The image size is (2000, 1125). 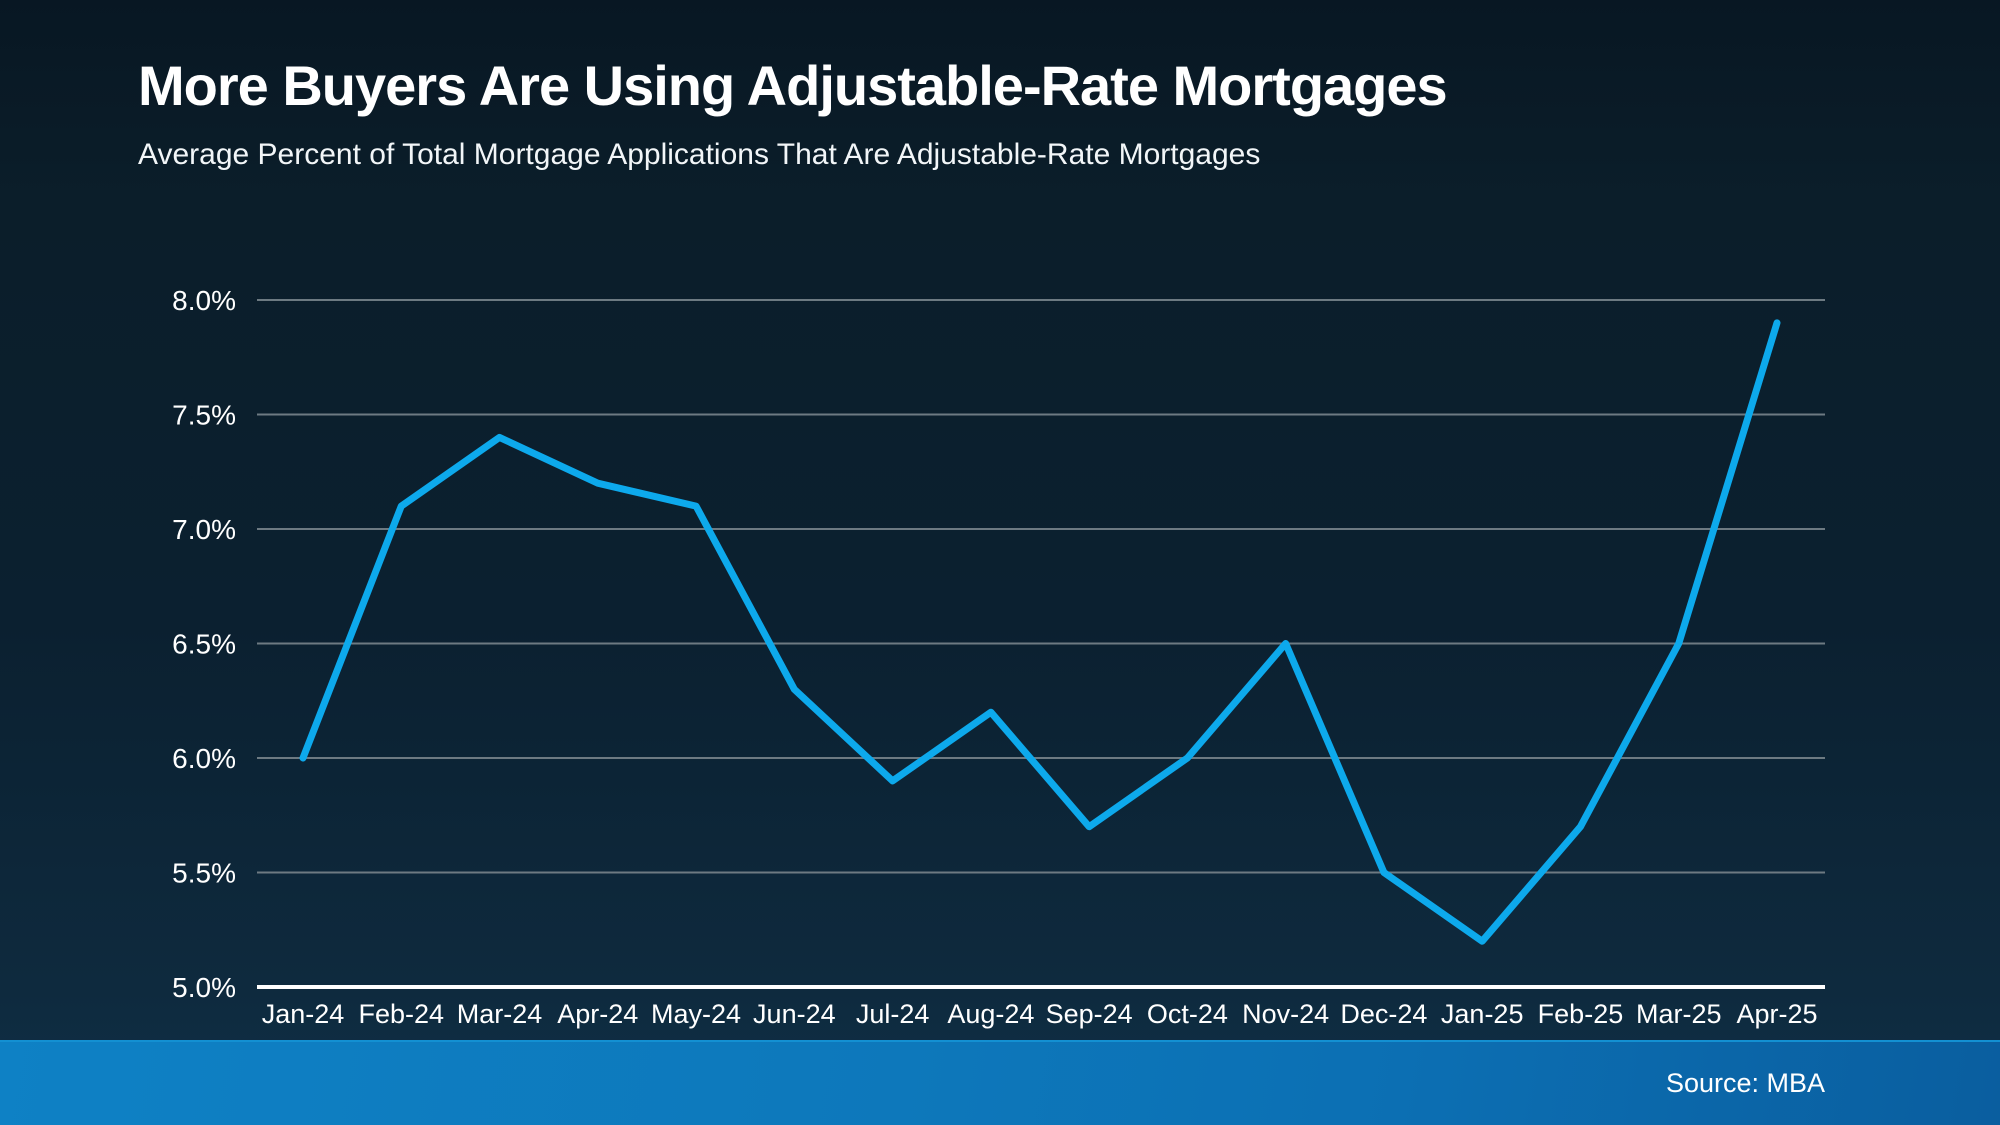 I want to click on x-tick-label: Aug-24, so click(x=990, y=1014).